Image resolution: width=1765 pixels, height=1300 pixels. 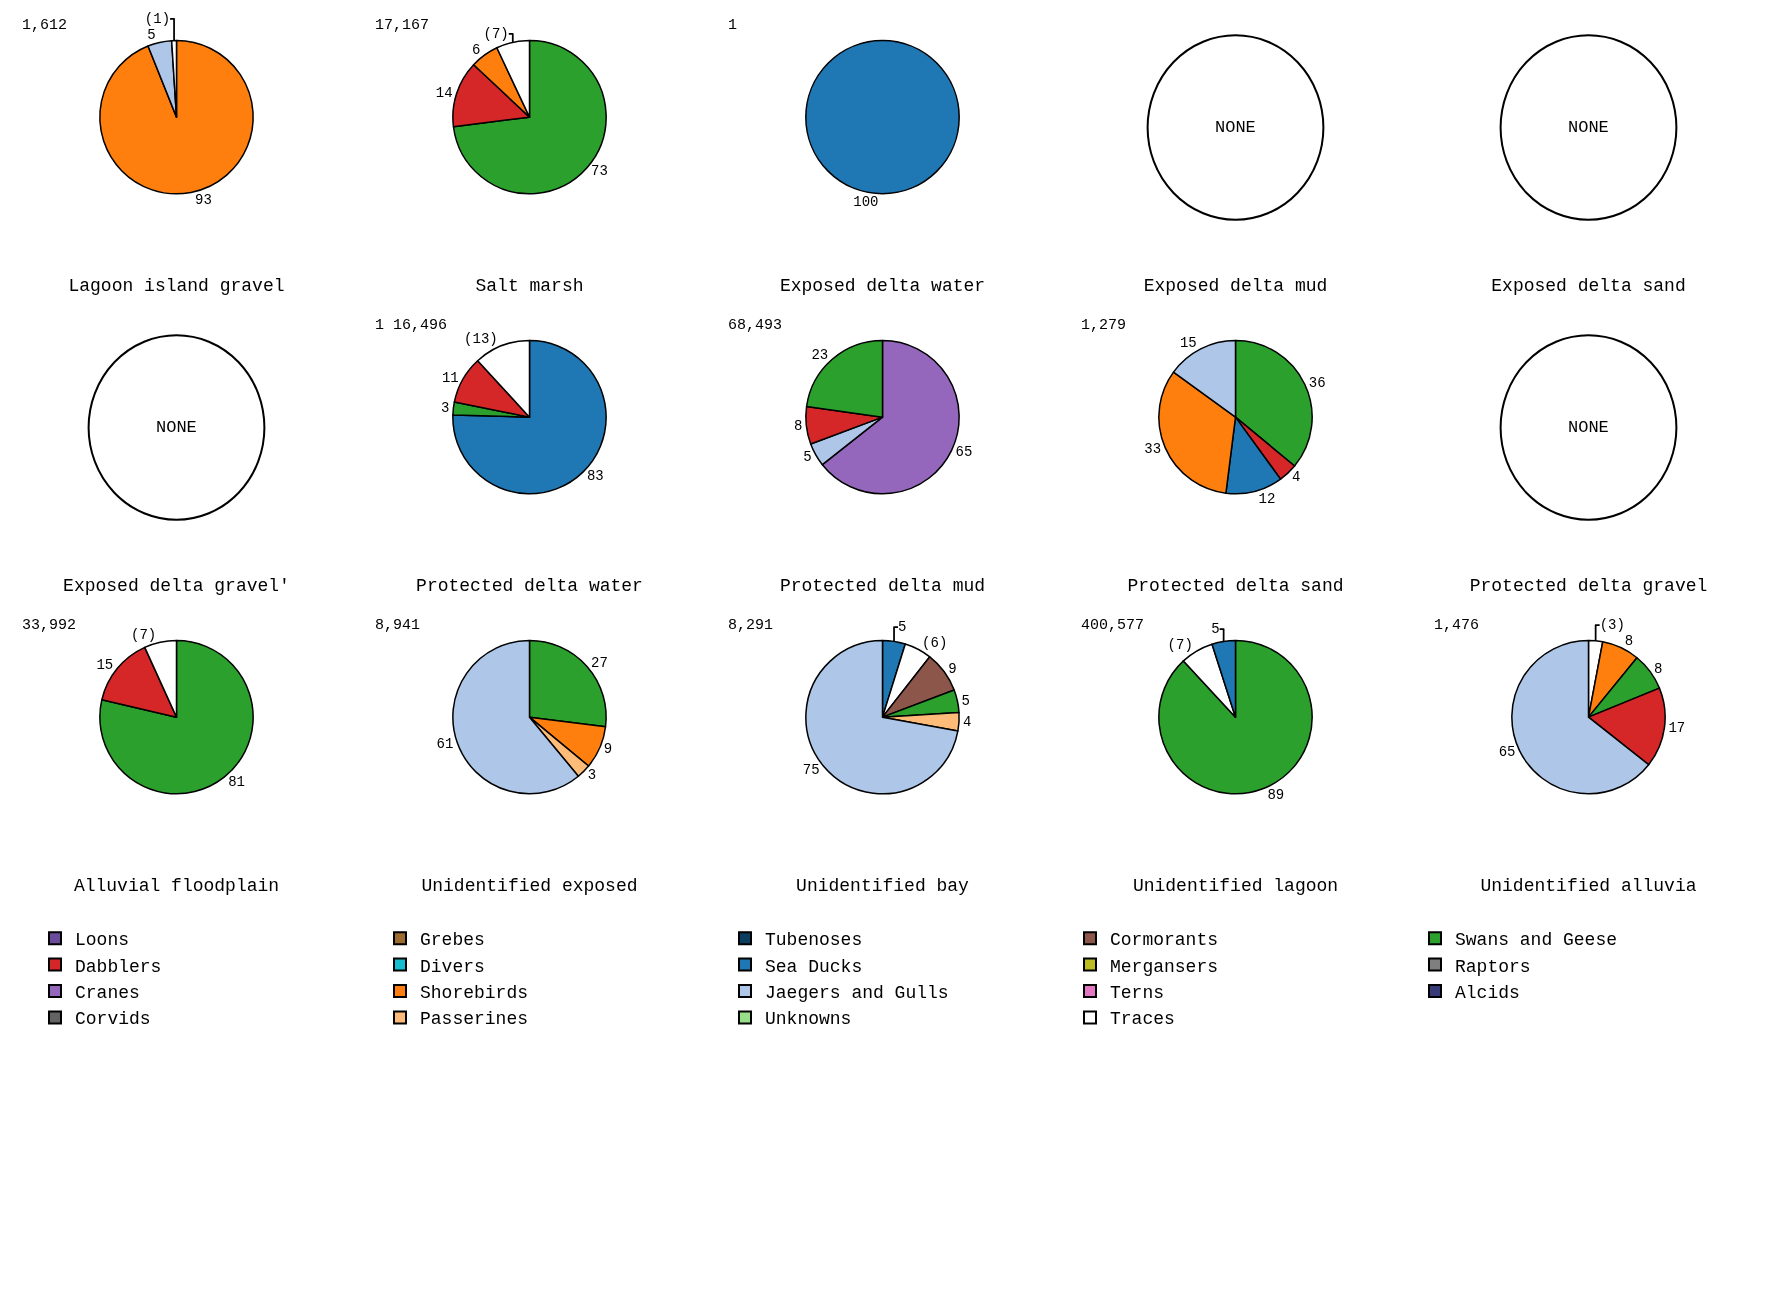 What do you see at coordinates (935, 643) in the screenshot?
I see `data-label: (6)` at bounding box center [935, 643].